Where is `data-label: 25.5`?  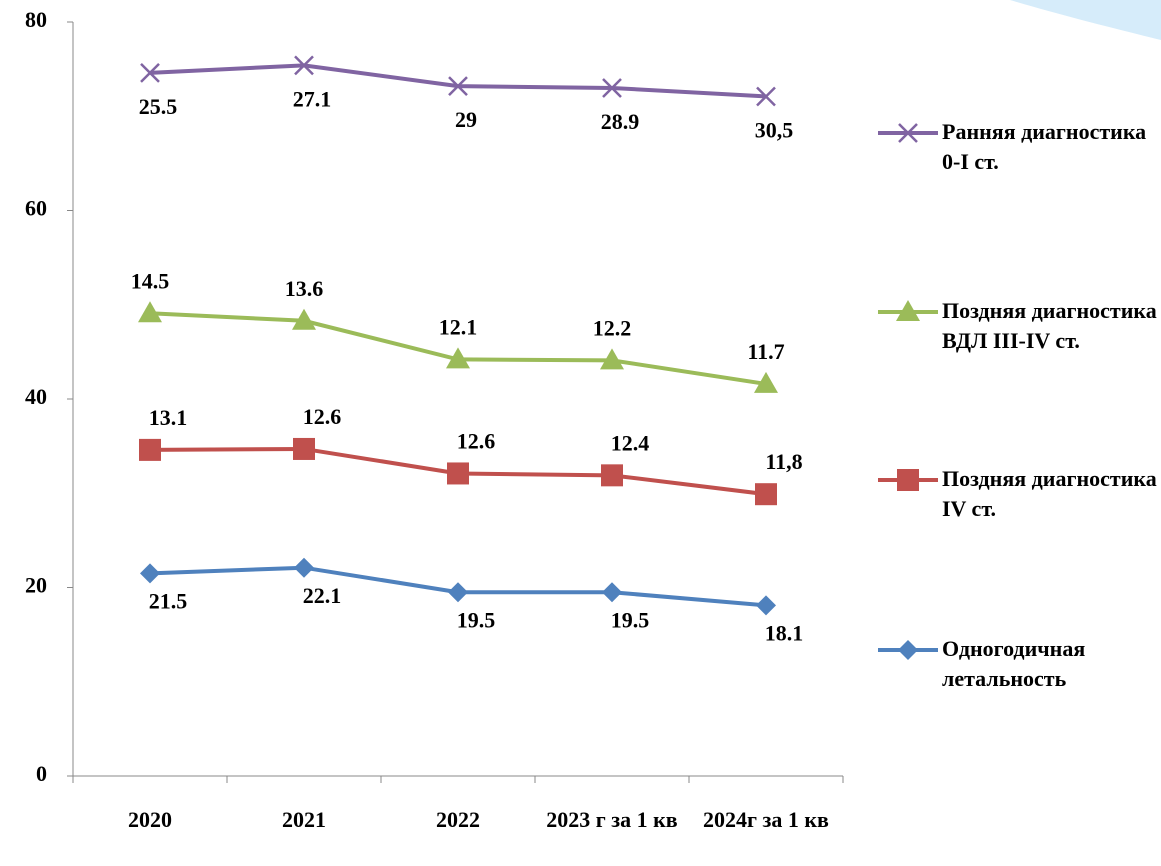
data-label: 25.5 is located at coordinates (158, 106).